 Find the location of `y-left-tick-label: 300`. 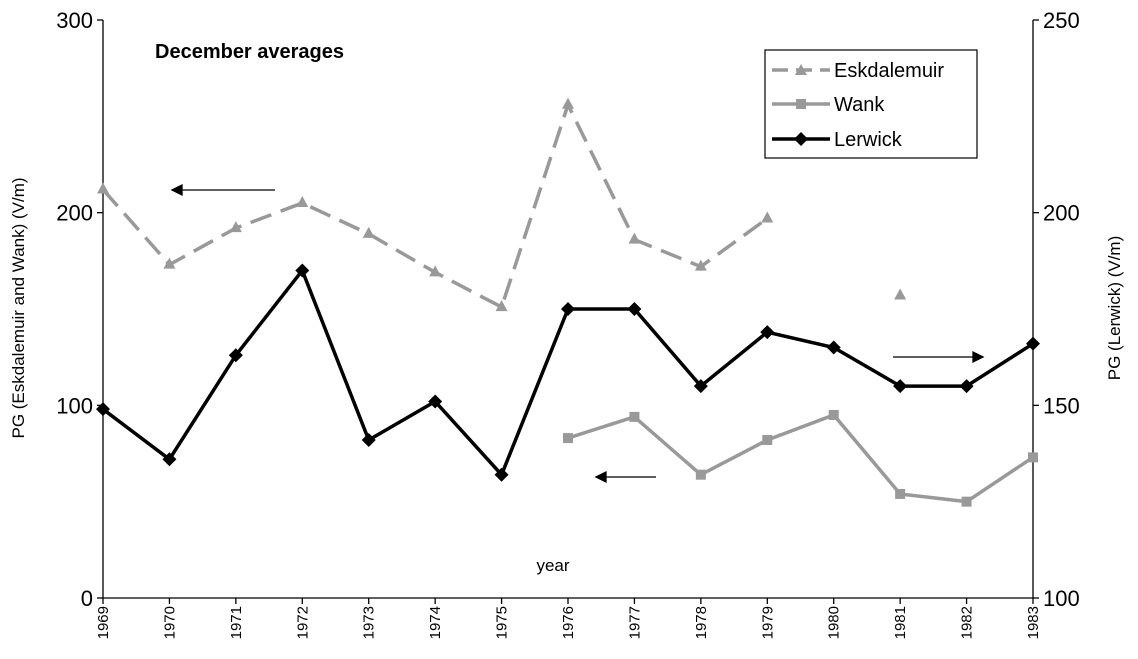

y-left-tick-label: 300 is located at coordinates (74, 20).